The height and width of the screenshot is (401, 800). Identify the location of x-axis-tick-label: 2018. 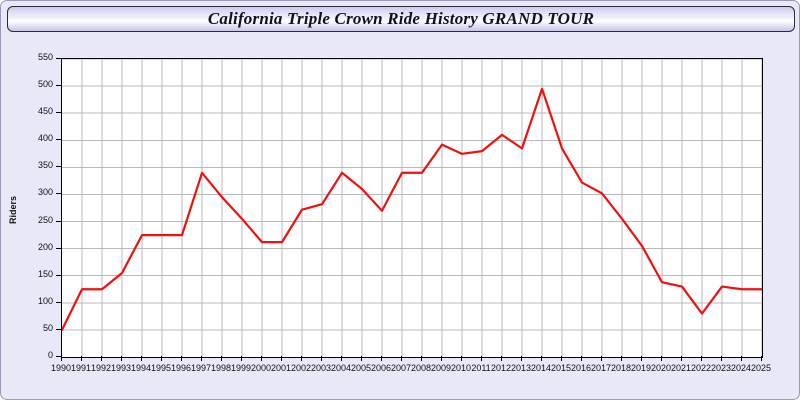
(621, 368).